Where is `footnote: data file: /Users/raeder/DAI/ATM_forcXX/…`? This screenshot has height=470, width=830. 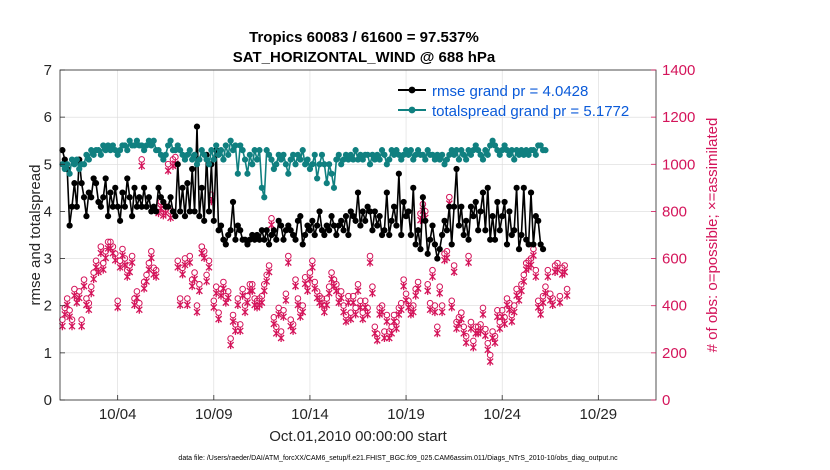
footnote: data file: /Users/raeder/DAI/ATM_forcXX/… is located at coordinates (398, 458).